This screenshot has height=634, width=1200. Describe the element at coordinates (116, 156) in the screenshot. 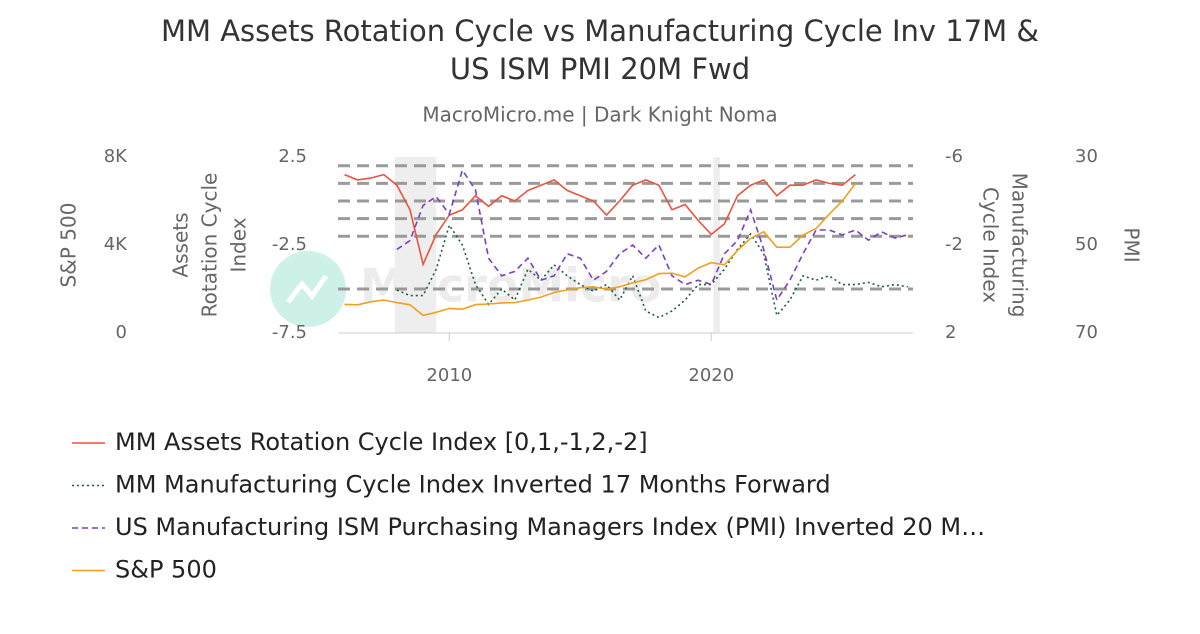

I see `y-tick-label: 8K` at that location.